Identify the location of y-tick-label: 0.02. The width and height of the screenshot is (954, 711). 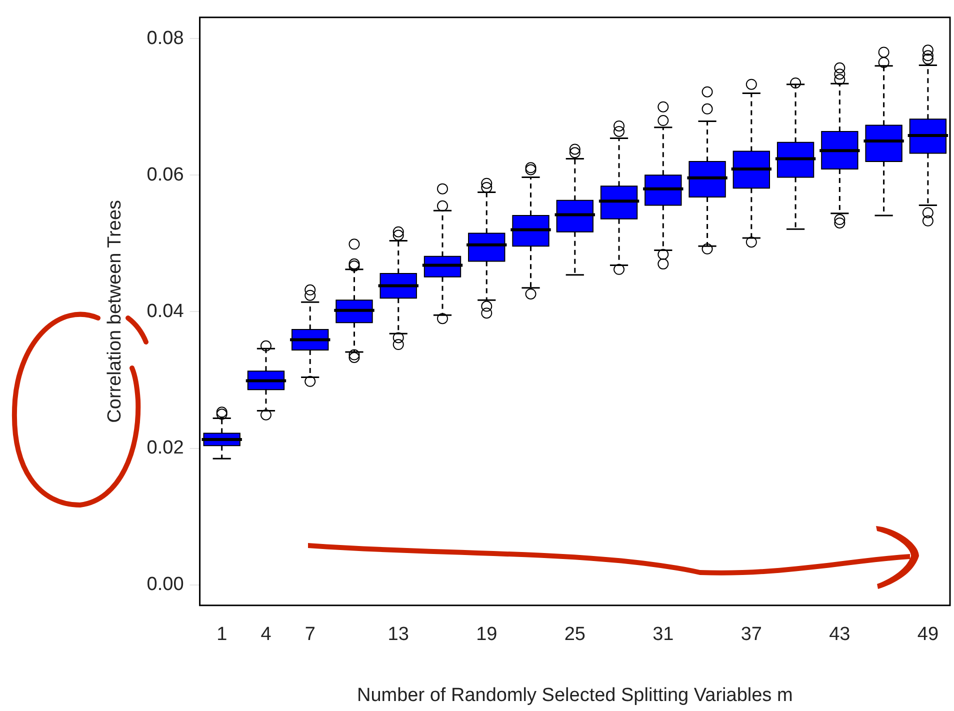
(165, 448).